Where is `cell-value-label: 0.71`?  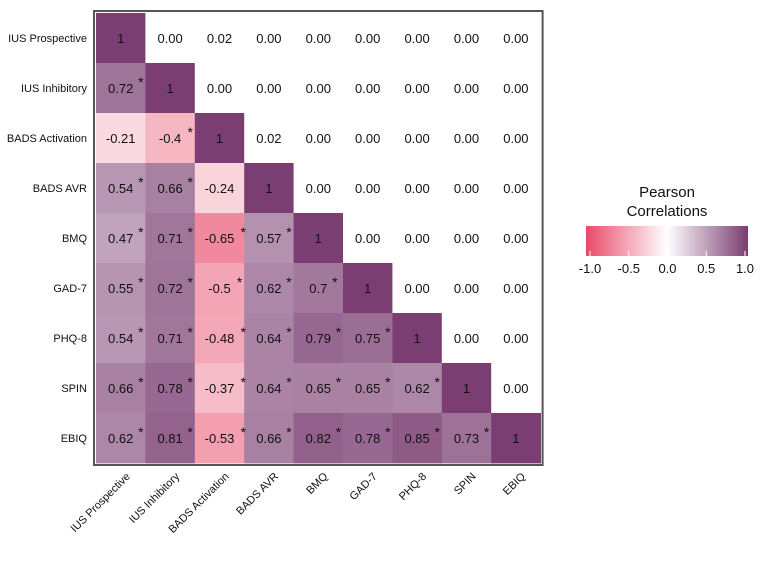 cell-value-label: 0.71 is located at coordinates (169, 238).